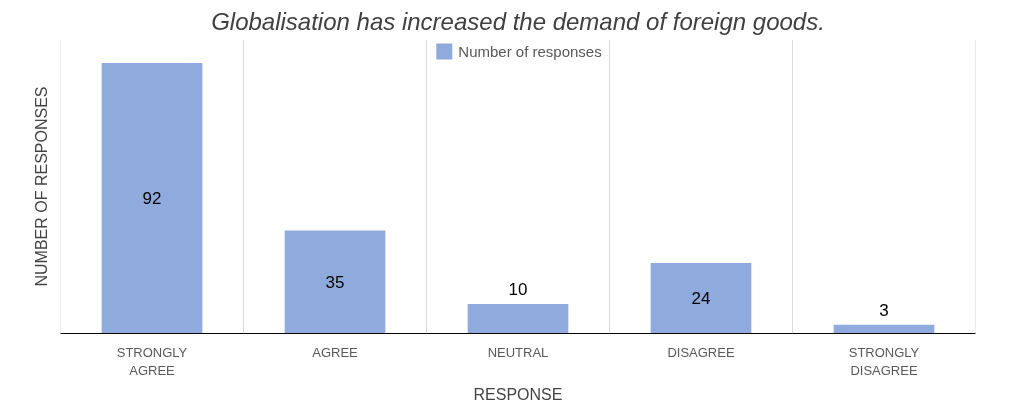  Describe the element at coordinates (884, 310) in the screenshot. I see `data-label: 3` at that location.